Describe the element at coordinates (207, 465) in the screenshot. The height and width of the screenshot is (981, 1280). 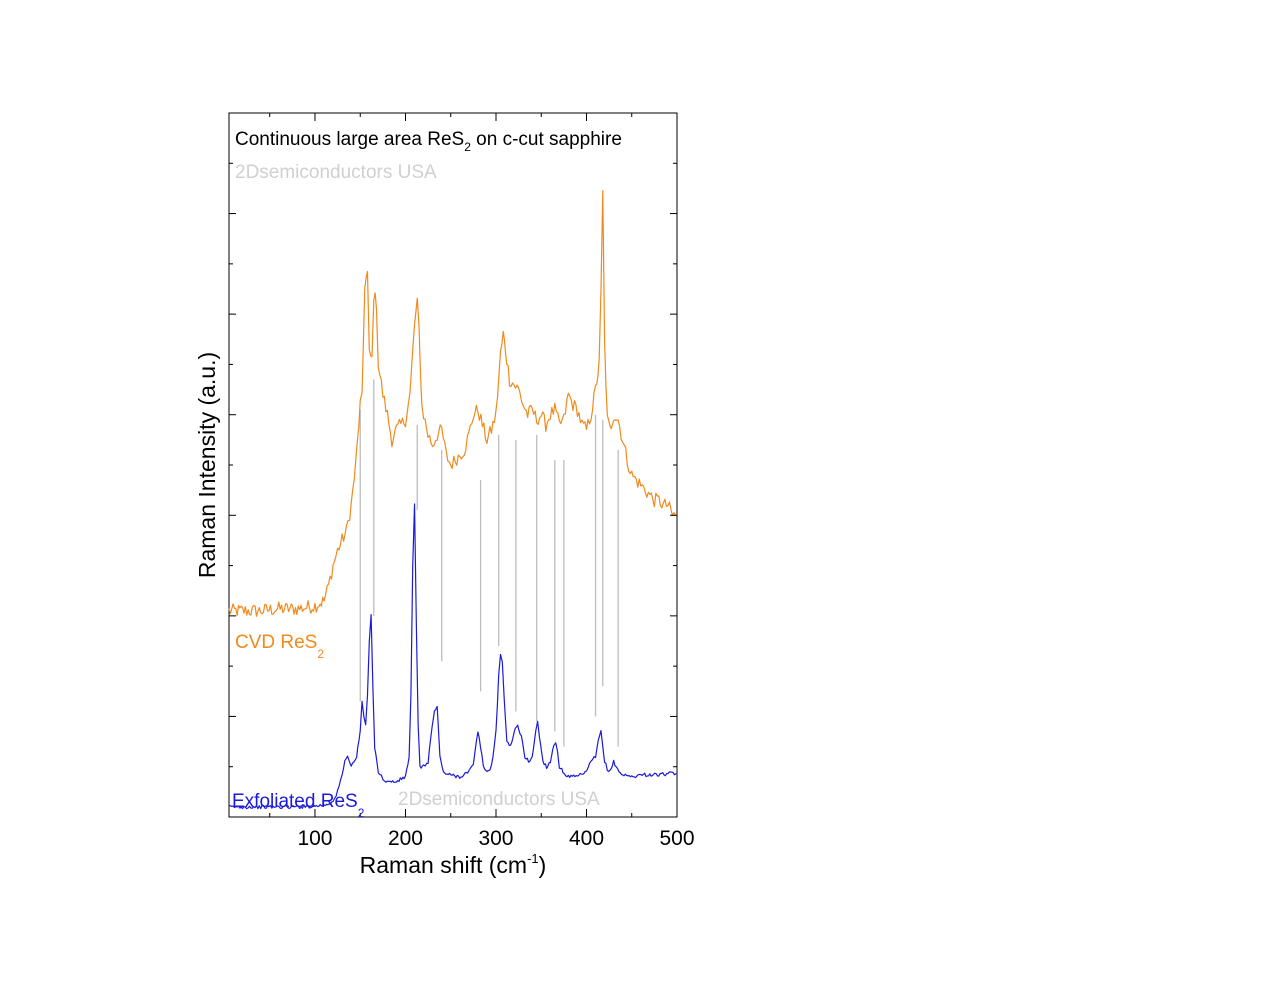
I see `y-axis-title: Raman Intensity (a.u.)` at that location.